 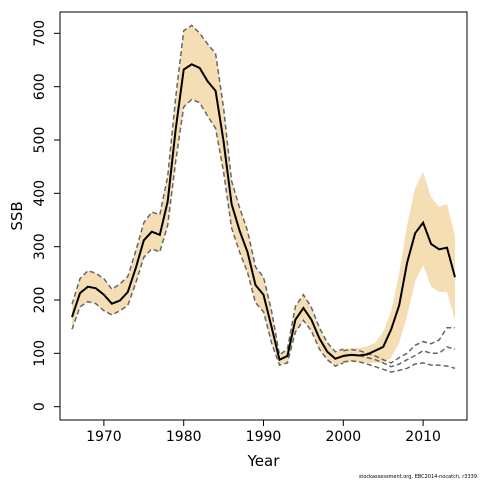 I want to click on x-tick-label: 2000, so click(x=343, y=437).